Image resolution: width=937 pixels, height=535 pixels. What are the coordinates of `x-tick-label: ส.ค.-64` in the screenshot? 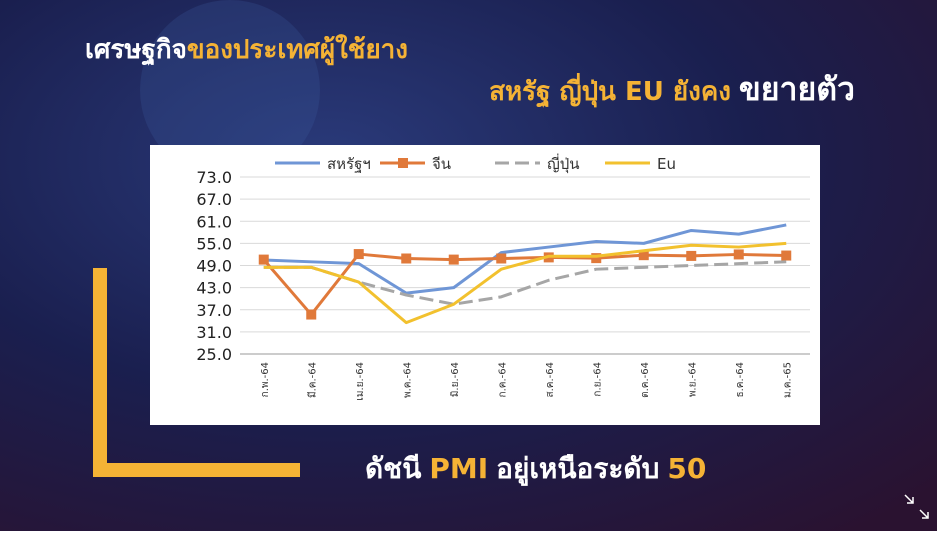 It's located at (550, 379).